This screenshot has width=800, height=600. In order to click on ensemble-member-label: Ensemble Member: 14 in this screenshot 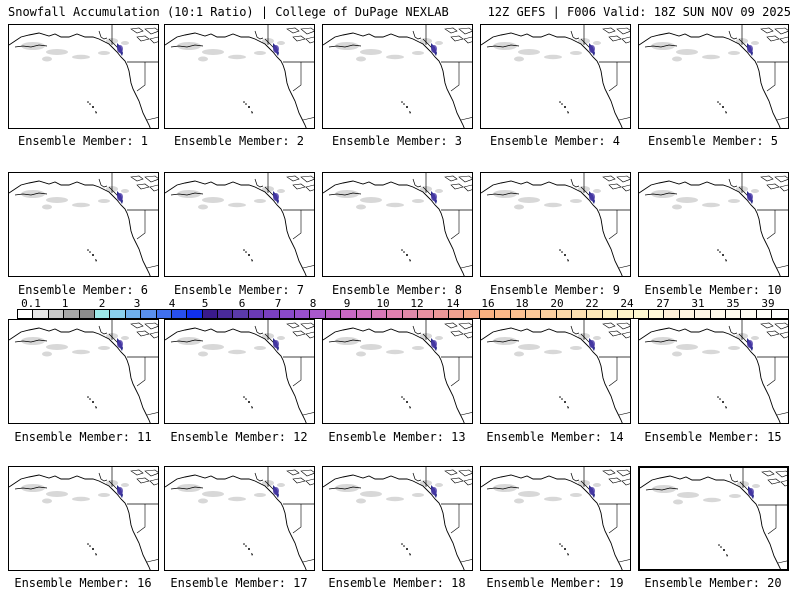, I will do `click(555, 437)`.